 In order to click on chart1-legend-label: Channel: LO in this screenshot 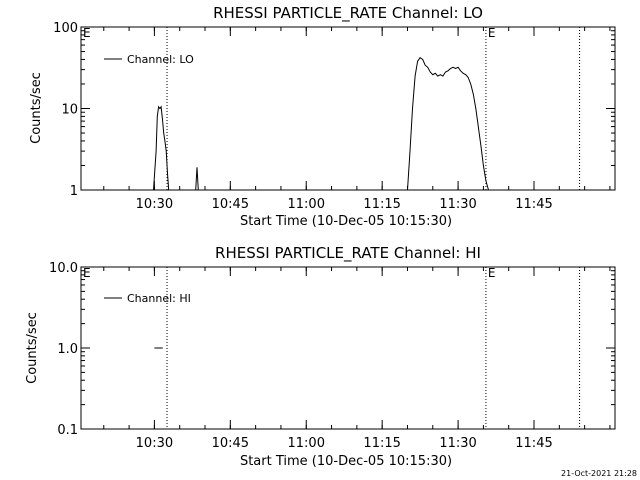, I will do `click(160, 59)`.